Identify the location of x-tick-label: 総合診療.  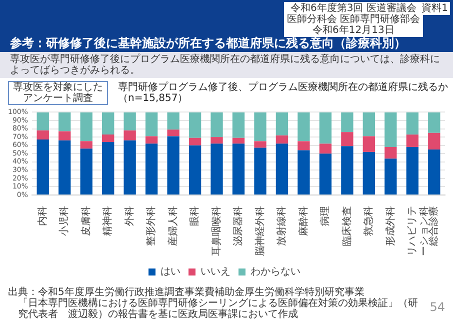
(434, 226).